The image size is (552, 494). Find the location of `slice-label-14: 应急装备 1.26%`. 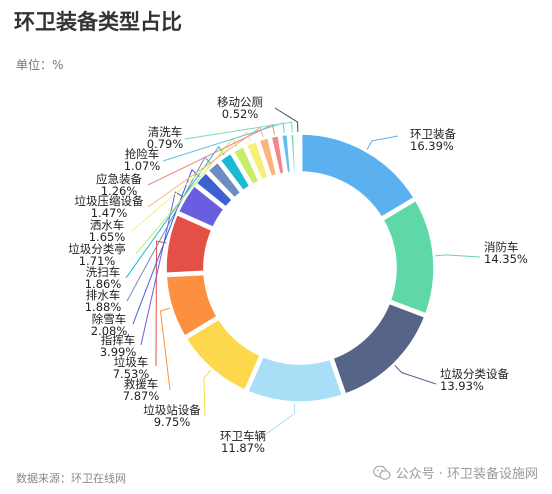

slice-label-14: 应急装备 1.26% is located at coordinates (119, 185).